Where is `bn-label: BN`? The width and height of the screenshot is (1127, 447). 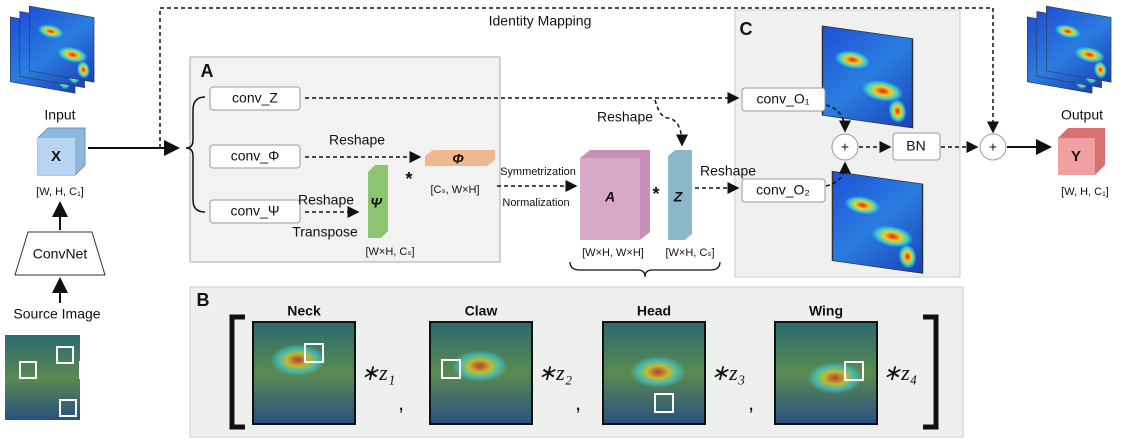
bn-label: BN is located at coordinates (915, 146).